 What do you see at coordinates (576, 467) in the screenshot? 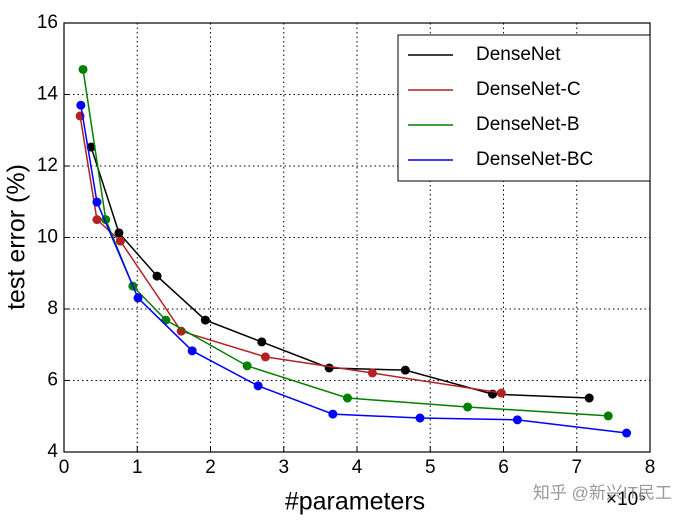
I see `x-tick-label: 7` at bounding box center [576, 467].